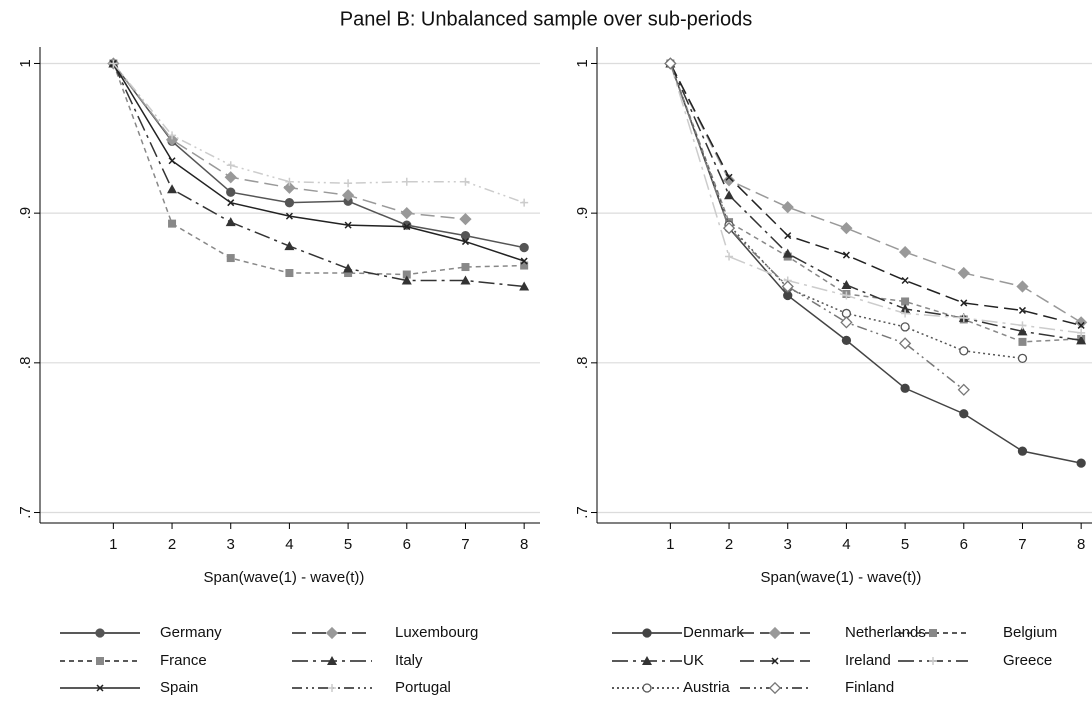 The height and width of the screenshot is (707, 1092). I want to click on legend-label: Spain, so click(179, 687).